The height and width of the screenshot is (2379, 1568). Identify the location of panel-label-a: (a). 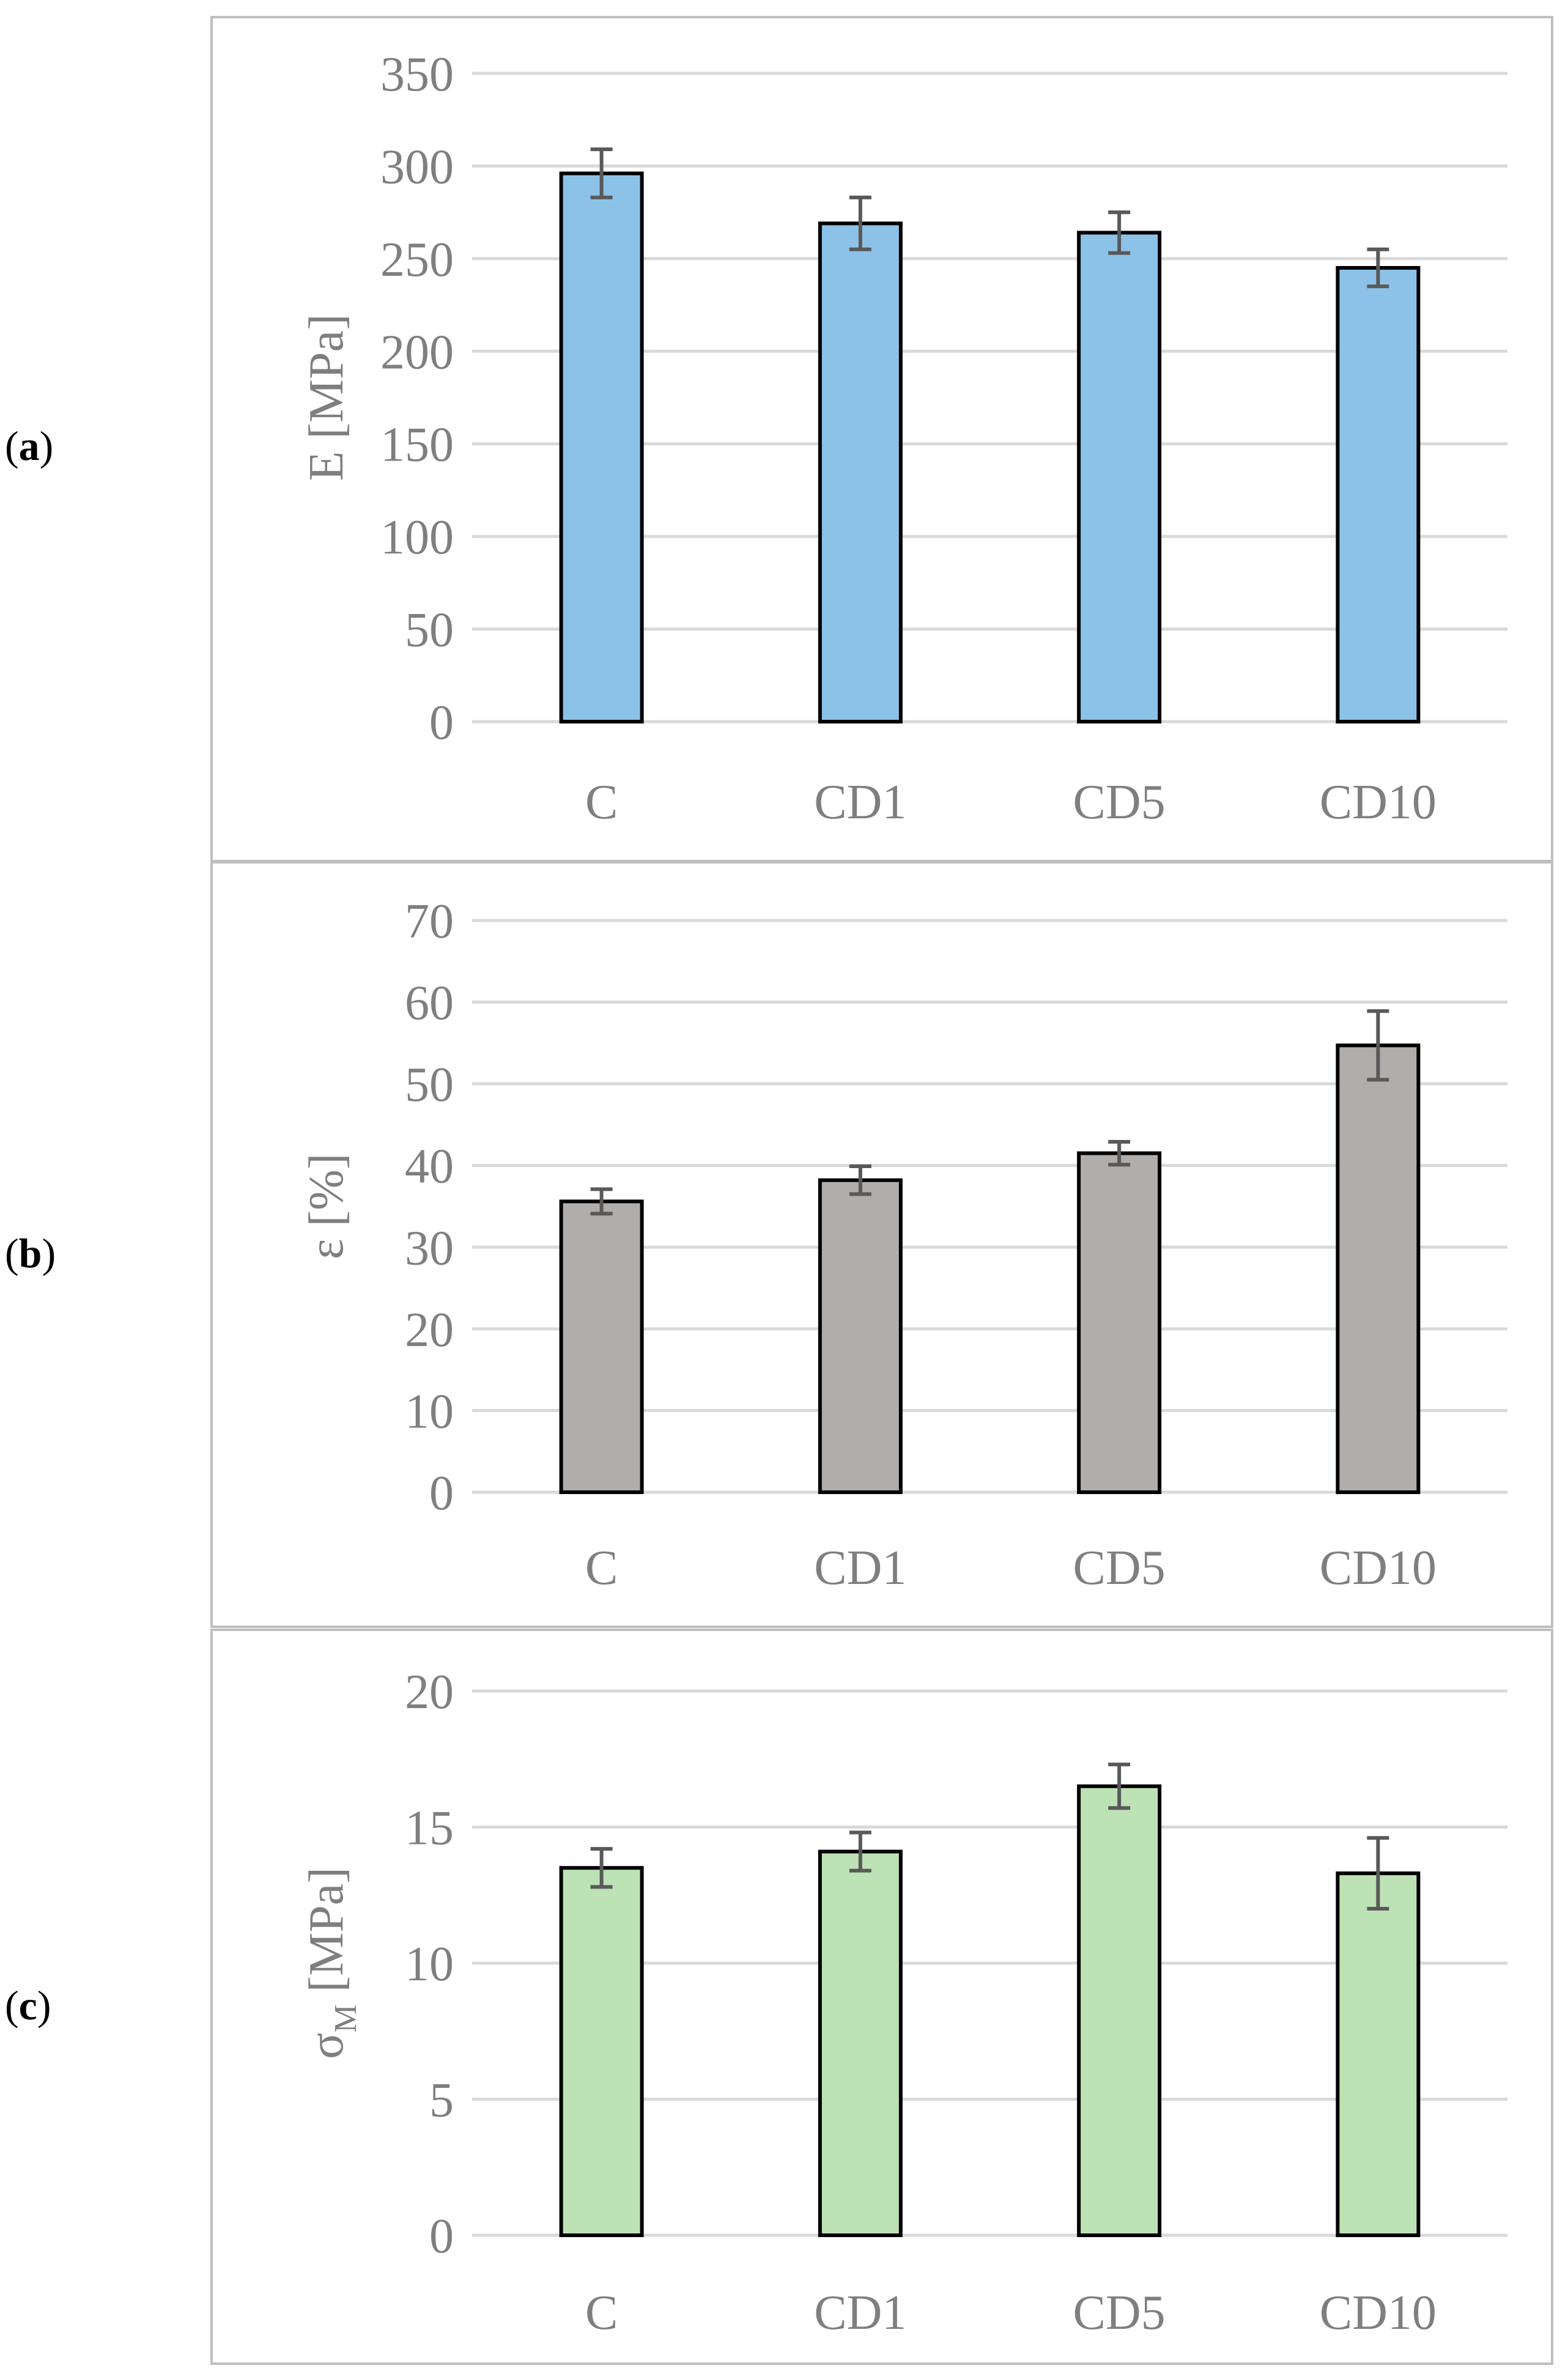
(29, 446).